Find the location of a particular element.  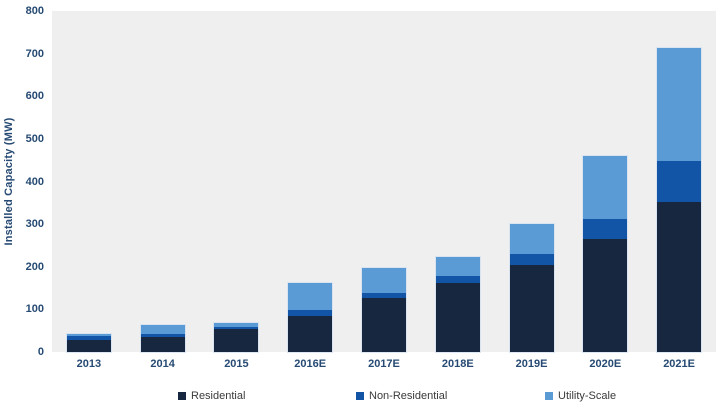

bar-segment-utility-scale-2014 is located at coordinates (162, 330).